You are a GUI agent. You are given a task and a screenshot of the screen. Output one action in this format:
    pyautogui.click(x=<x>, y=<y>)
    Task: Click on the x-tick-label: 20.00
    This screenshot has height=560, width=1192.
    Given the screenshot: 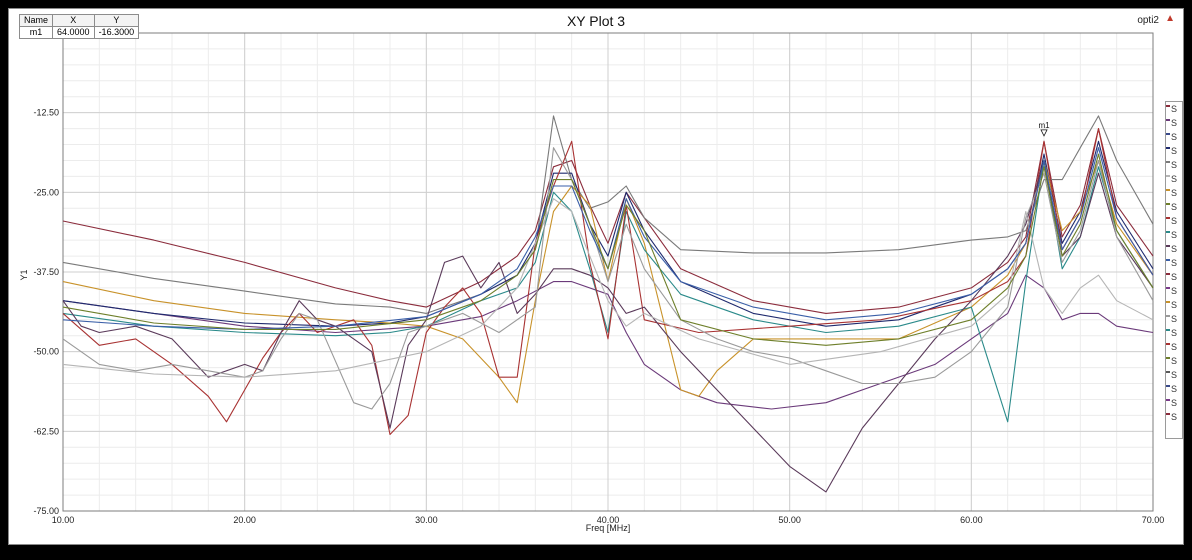 What is the action you would take?
    pyautogui.click(x=244, y=520)
    